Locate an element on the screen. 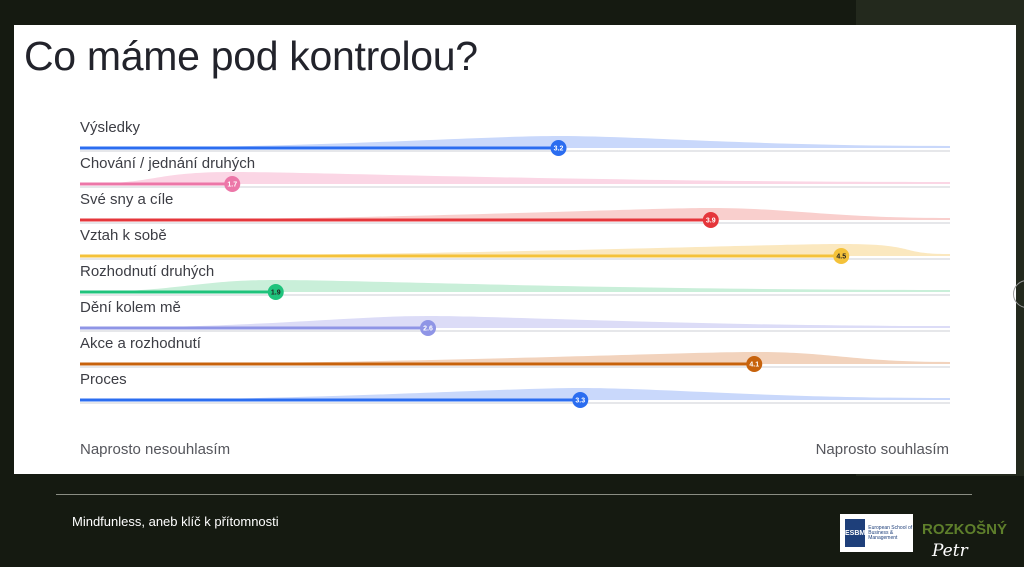  footer-divider is located at coordinates (514, 494).